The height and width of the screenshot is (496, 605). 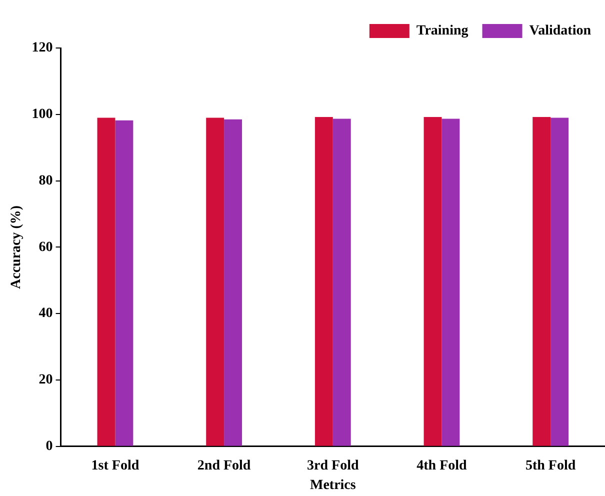 I want to click on y-tick-label: 120, so click(x=42, y=48).